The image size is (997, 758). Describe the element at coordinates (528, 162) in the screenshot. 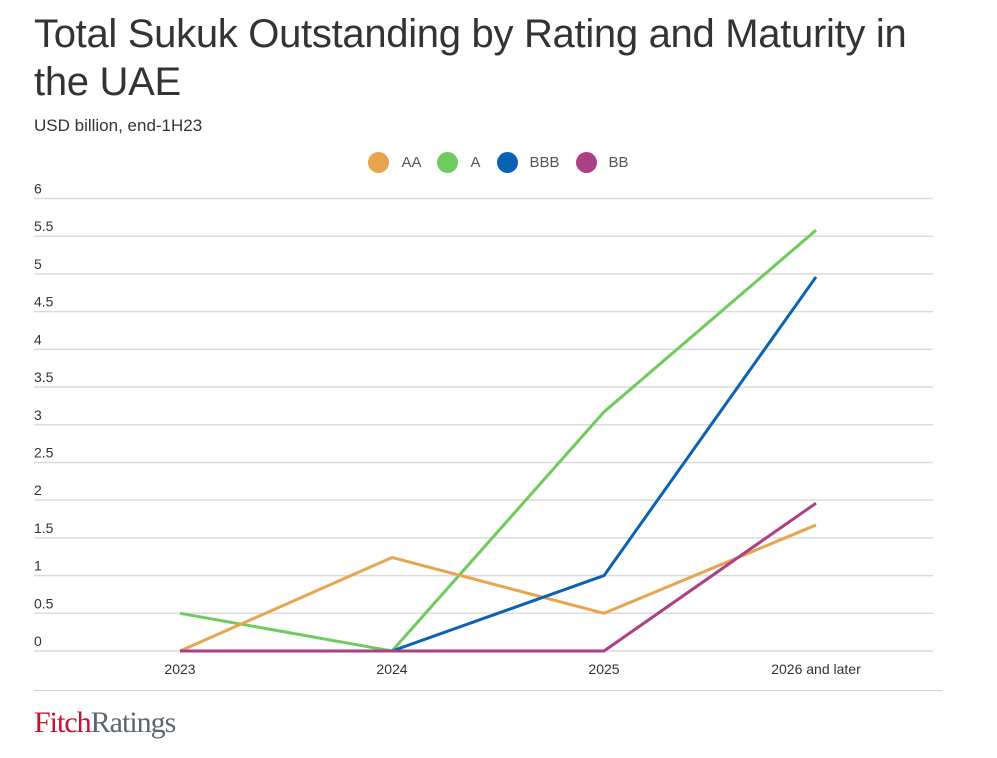

I see `legend-item-bbb: BBB` at that location.